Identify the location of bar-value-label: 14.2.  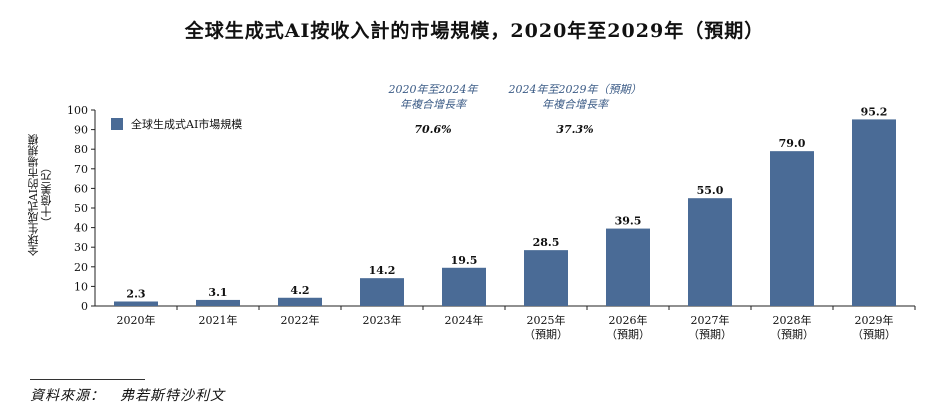
(382, 270).